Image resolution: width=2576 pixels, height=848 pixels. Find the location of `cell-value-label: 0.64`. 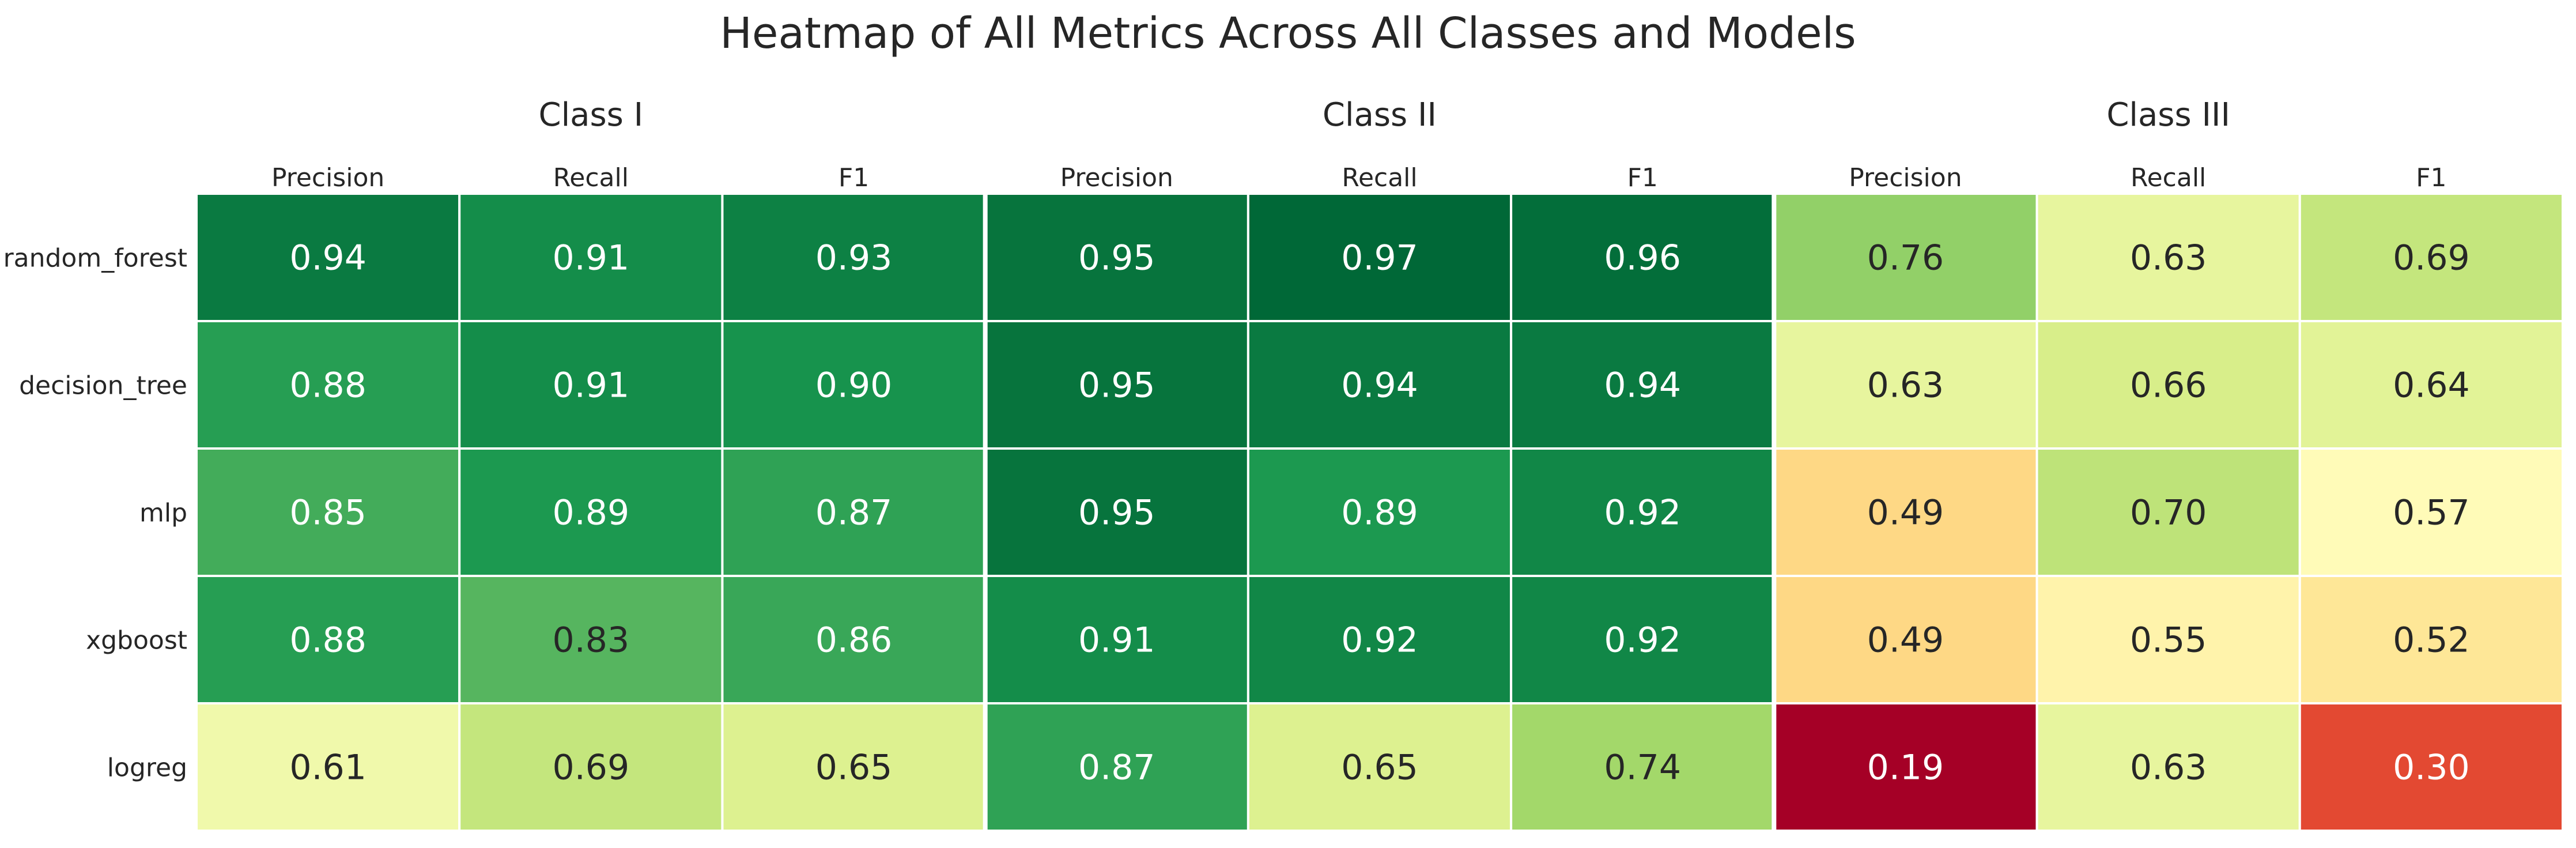

cell-value-label: 0.64 is located at coordinates (2431, 386).